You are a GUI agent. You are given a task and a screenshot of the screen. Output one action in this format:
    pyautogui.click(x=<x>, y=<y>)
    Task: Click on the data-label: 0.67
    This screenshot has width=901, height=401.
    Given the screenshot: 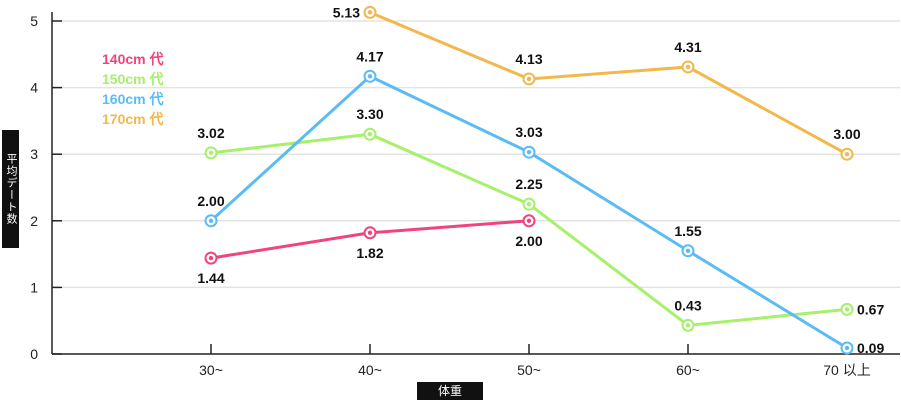 What is the action you would take?
    pyautogui.click(x=870, y=309)
    